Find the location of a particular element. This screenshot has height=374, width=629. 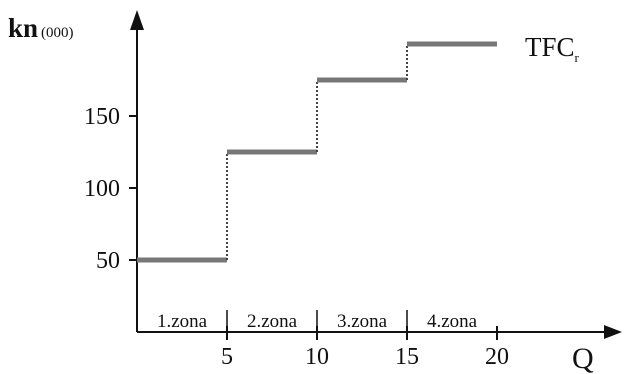

x-axis-arrow-icon is located at coordinates (613, 332).